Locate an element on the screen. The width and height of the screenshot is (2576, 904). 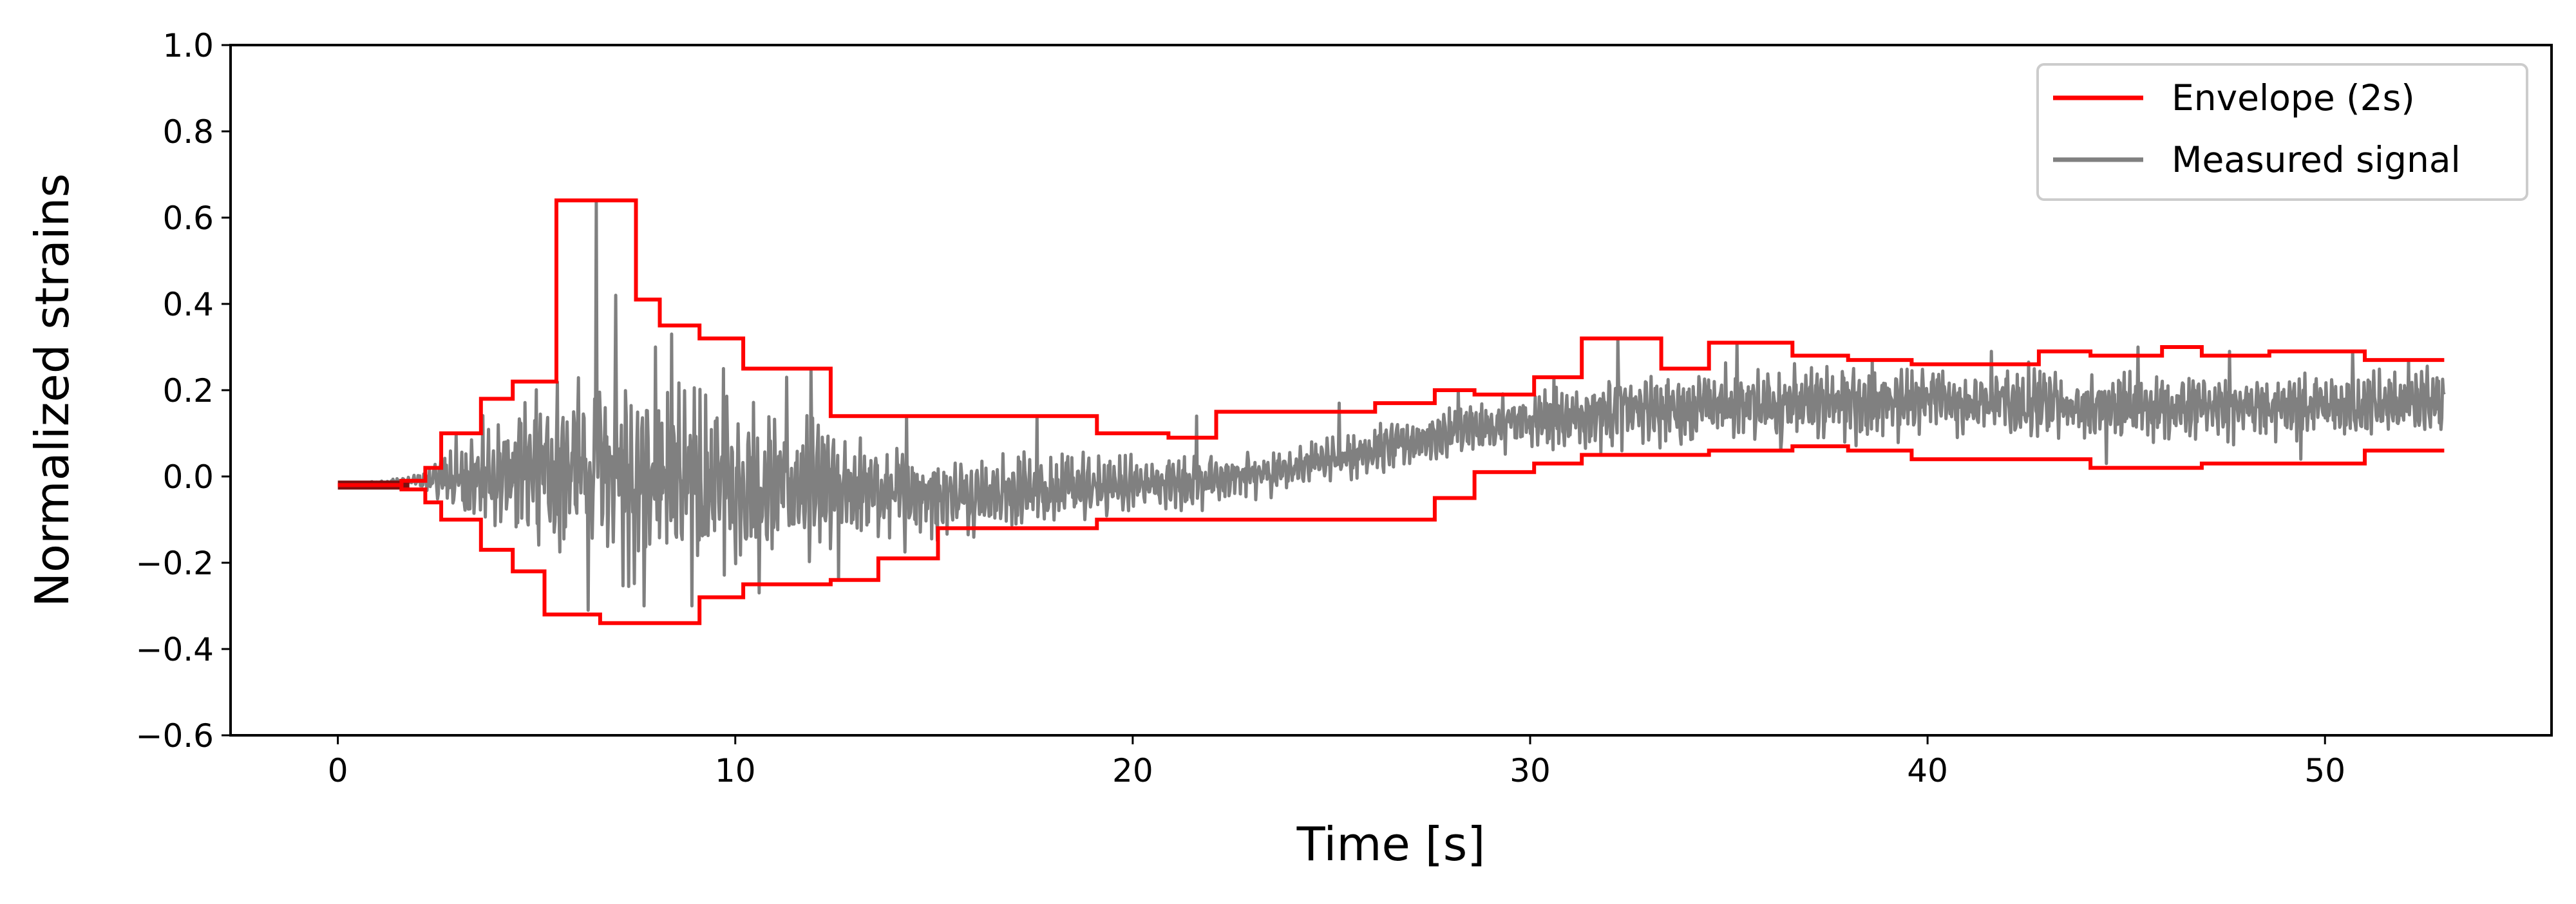
x-axis-title: Time [s] is located at coordinates (1391, 844).